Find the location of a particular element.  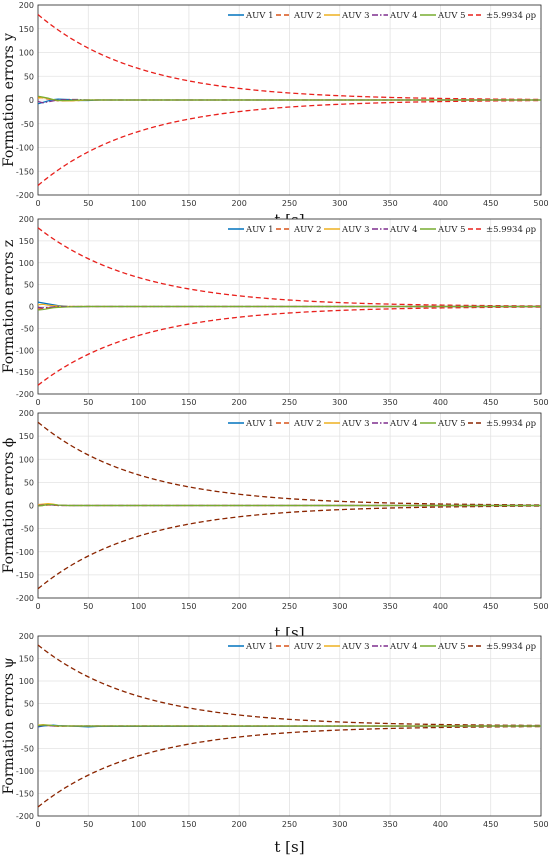

x-axis-label: t [s] is located at coordinates (289, 847).